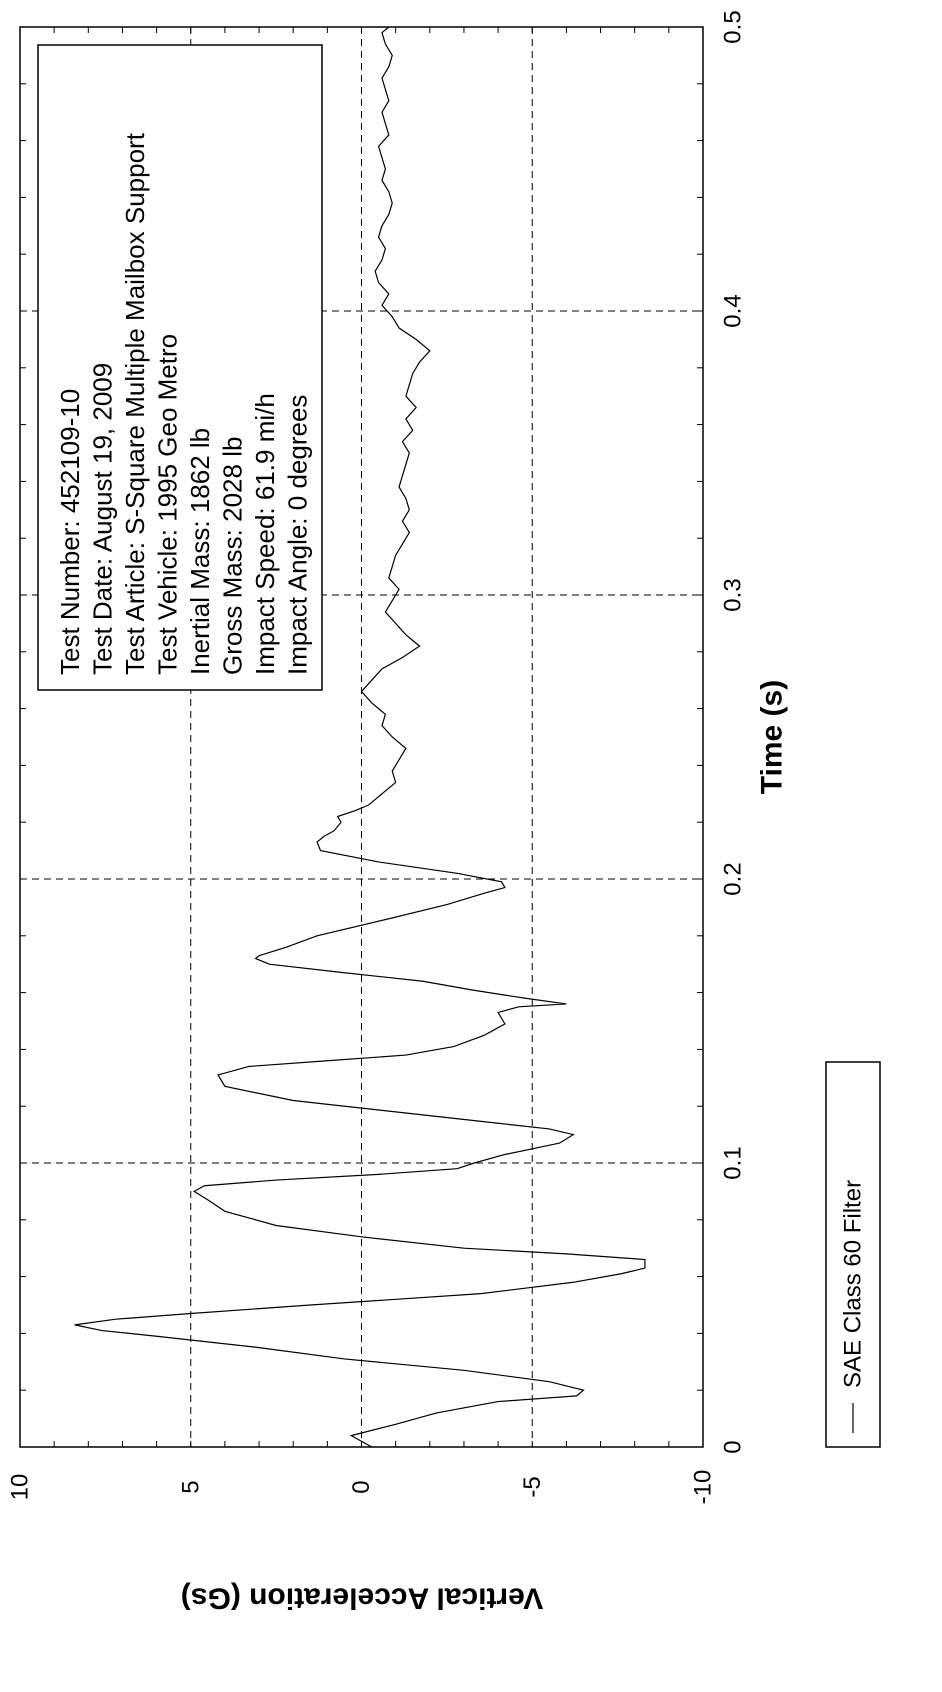 The width and height of the screenshot is (942, 1692). What do you see at coordinates (20, 1487) in the screenshot?
I see `accel-tick-label: 10` at bounding box center [20, 1487].